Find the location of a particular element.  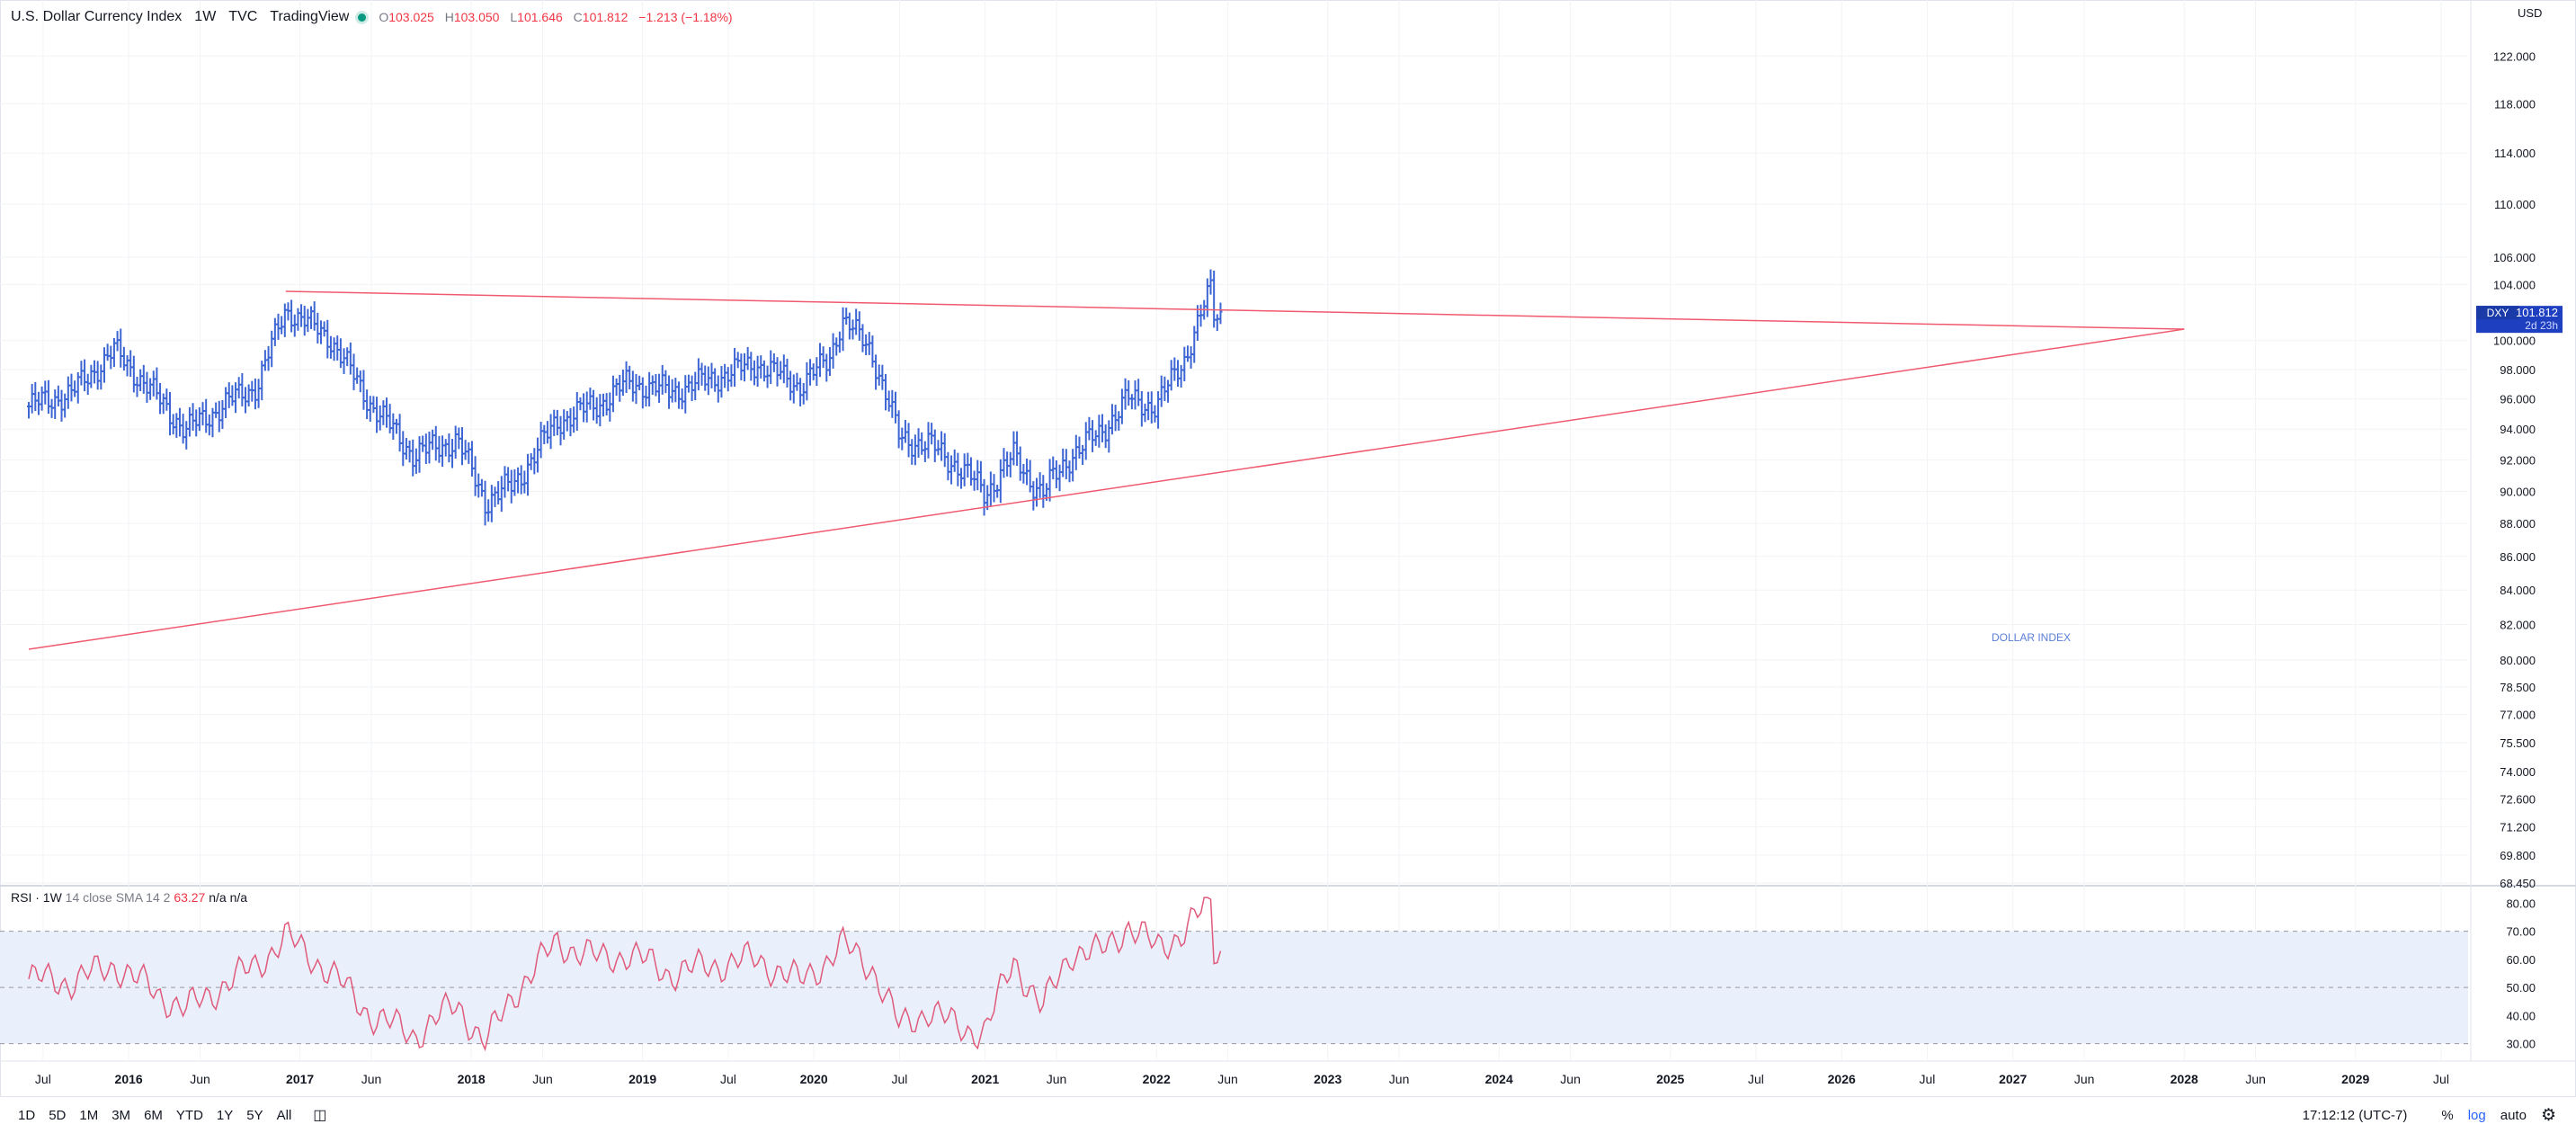

interval-label: 1W is located at coordinates (206, 16).